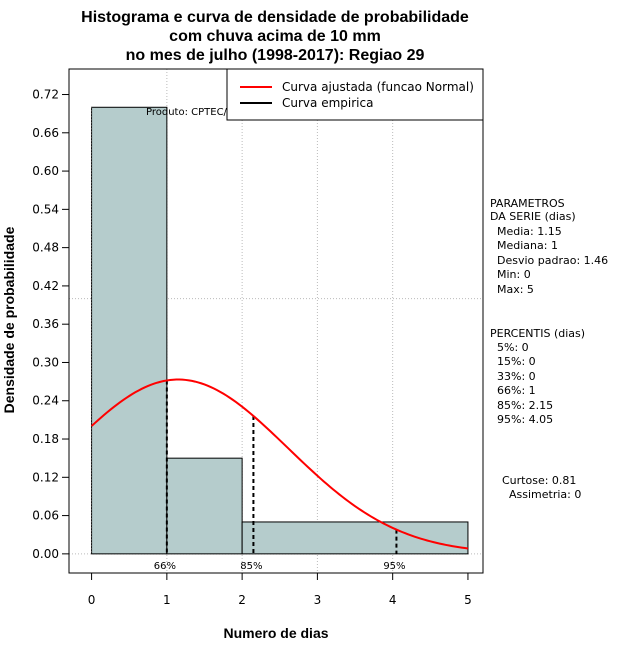 Image resolution: width=640 pixels, height=665 pixels. What do you see at coordinates (9, 319) in the screenshot?
I see `y-axis-label: Densidade de probabilidade` at bounding box center [9, 319].